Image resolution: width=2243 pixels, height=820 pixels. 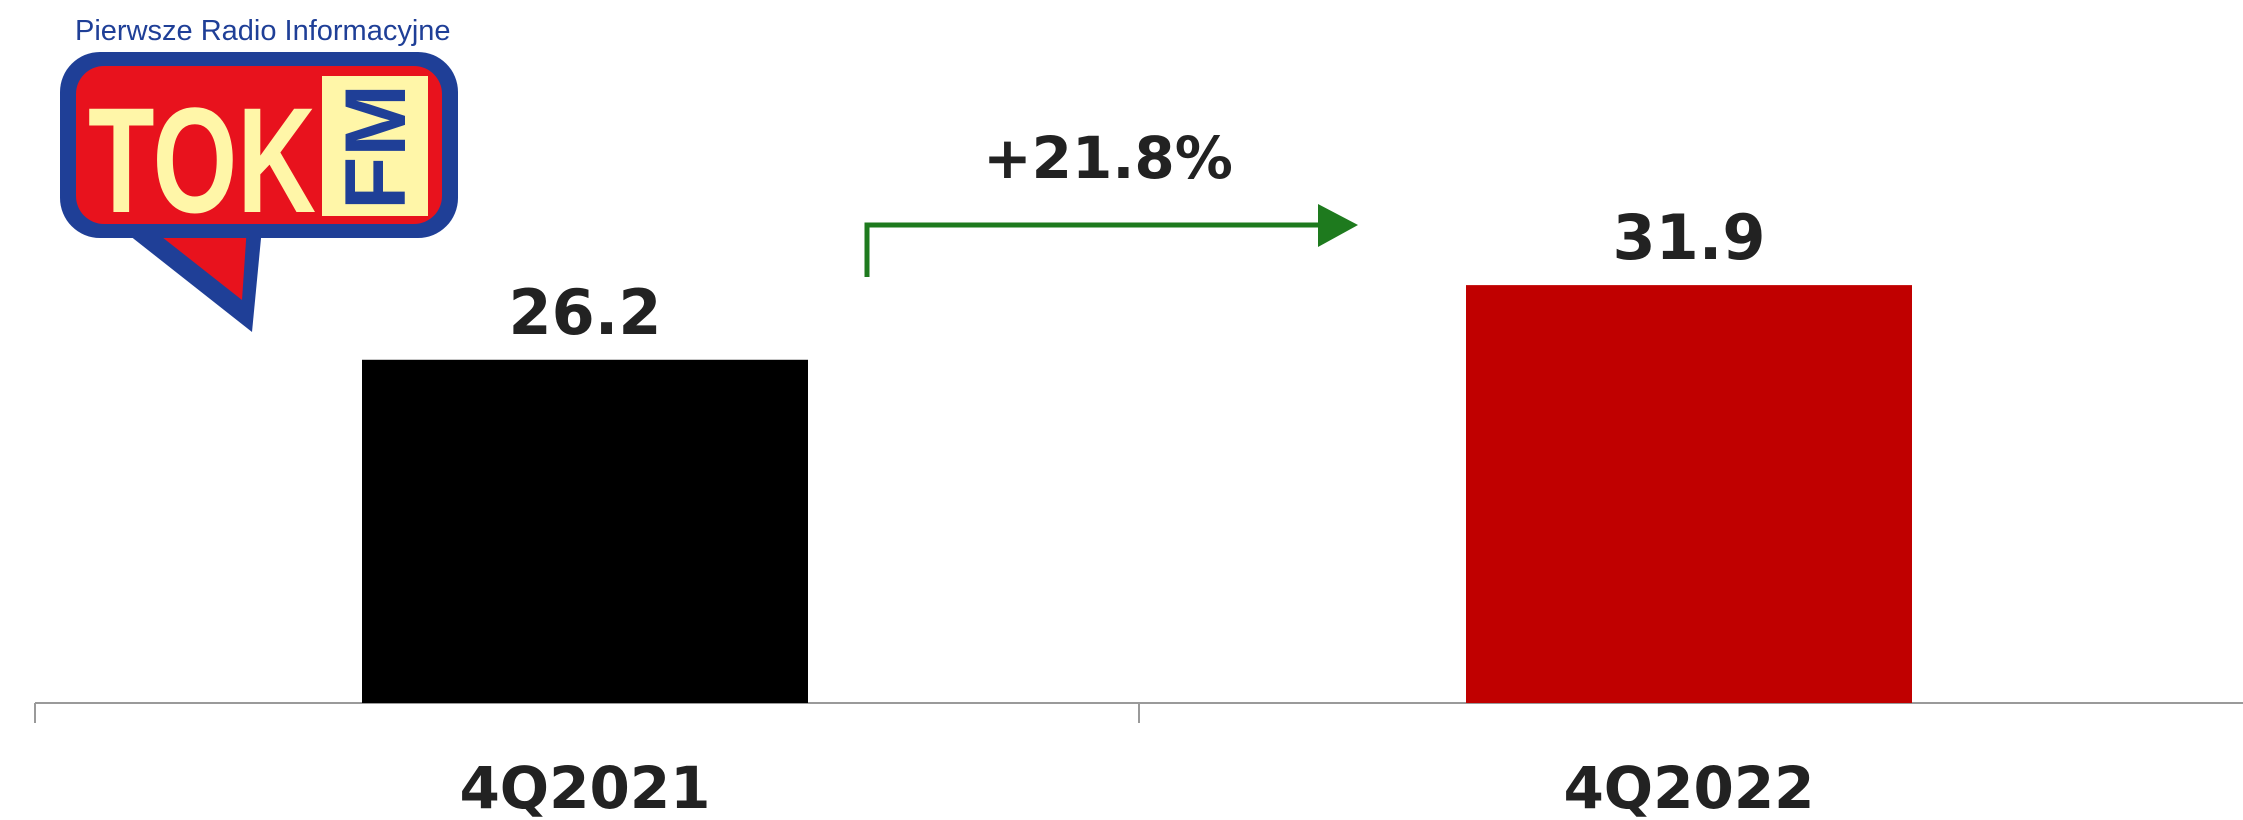 I want to click on change-arrow-head, so click(x=1338, y=225).